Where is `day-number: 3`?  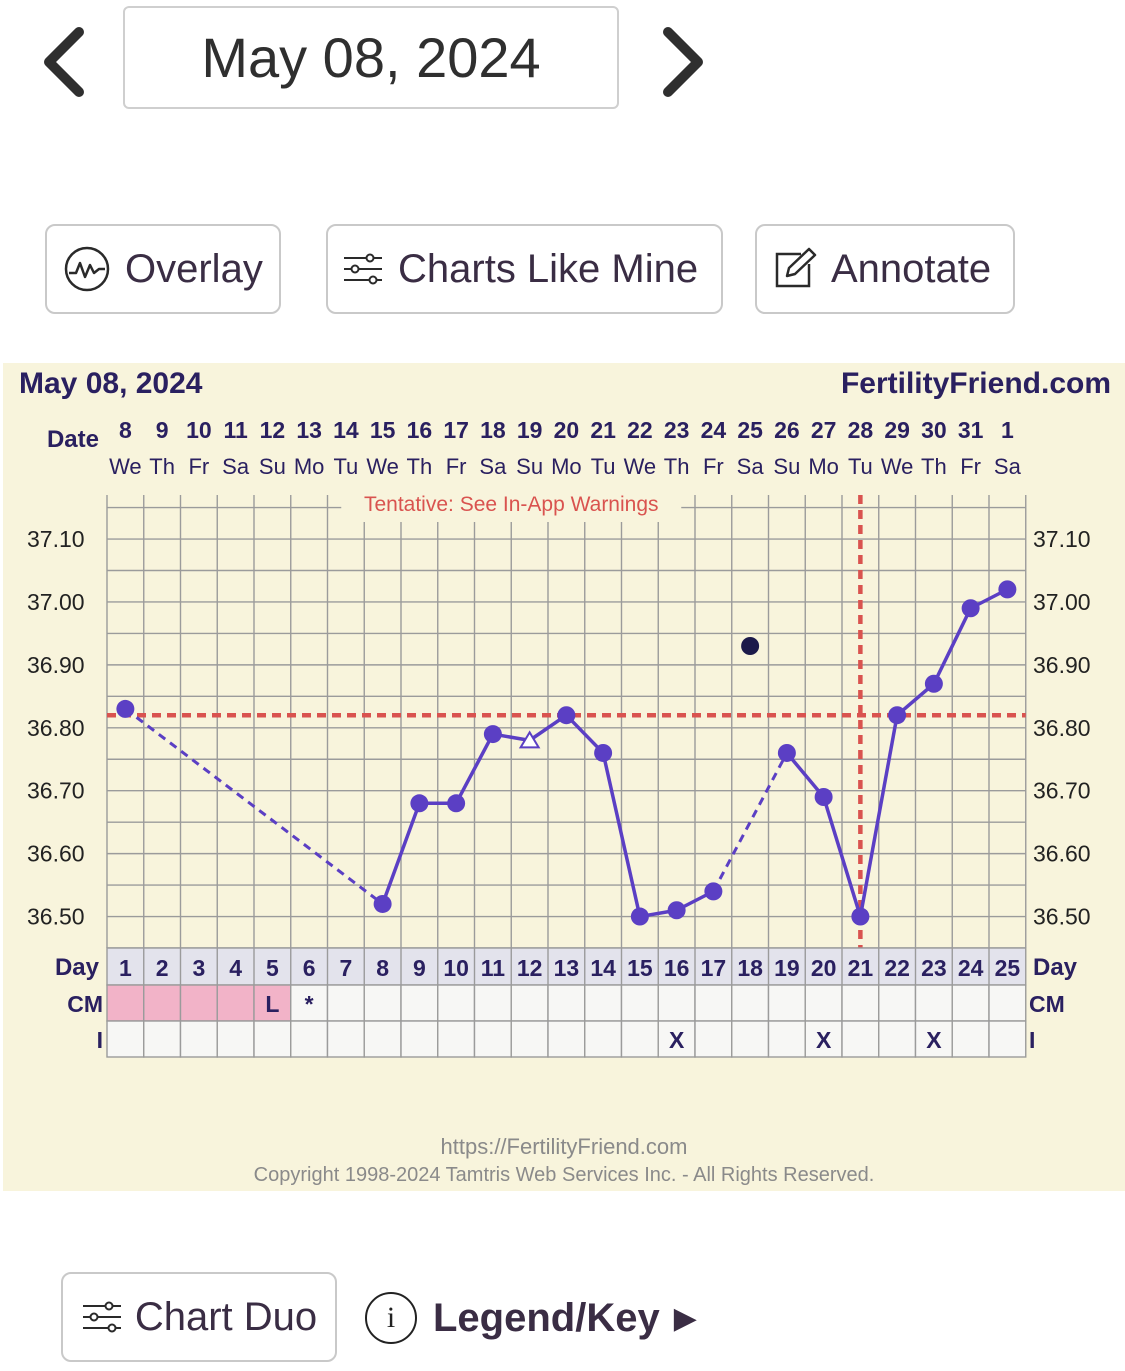 day-number: 3 is located at coordinates (198, 968).